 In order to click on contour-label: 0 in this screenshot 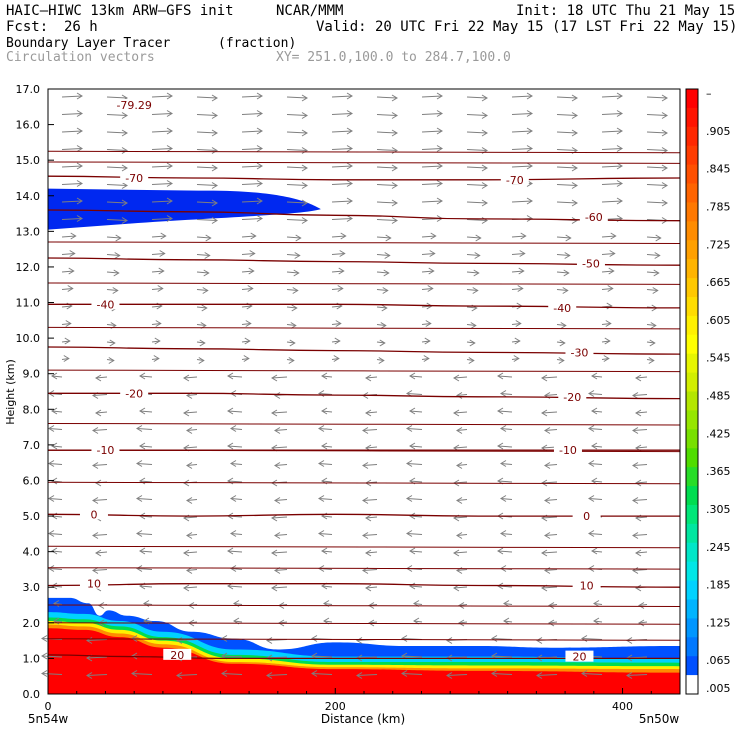, I will do `click(93, 514)`.